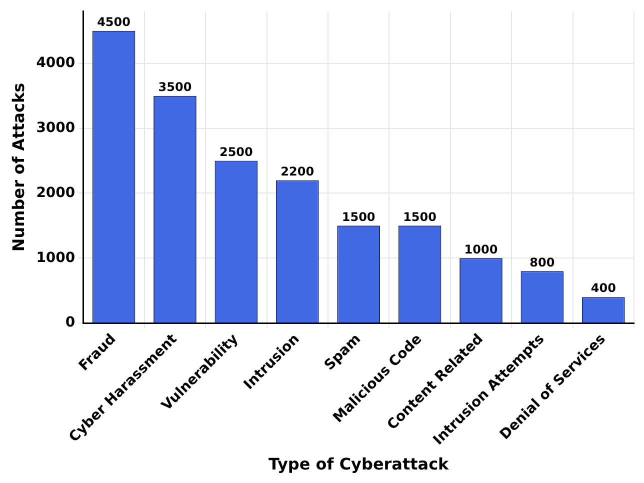 The image size is (644, 483). What do you see at coordinates (56, 128) in the screenshot?
I see `y-tick-label: 3000` at bounding box center [56, 128].